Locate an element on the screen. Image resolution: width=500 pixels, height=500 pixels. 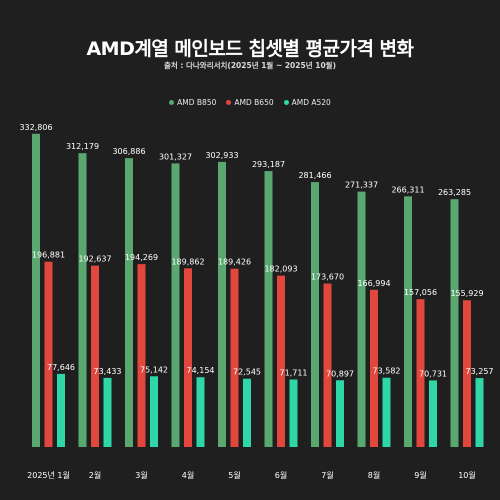
value-label-b650-1: 196,881 is located at coordinates (48, 255).